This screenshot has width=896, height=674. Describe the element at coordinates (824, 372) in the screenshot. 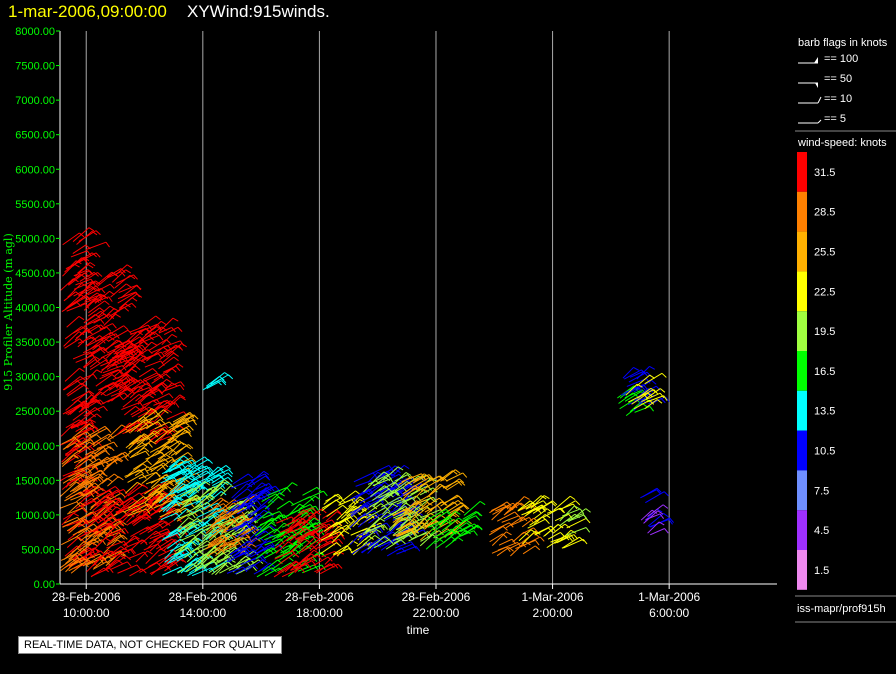

I see `color-label: 16.5` at that location.